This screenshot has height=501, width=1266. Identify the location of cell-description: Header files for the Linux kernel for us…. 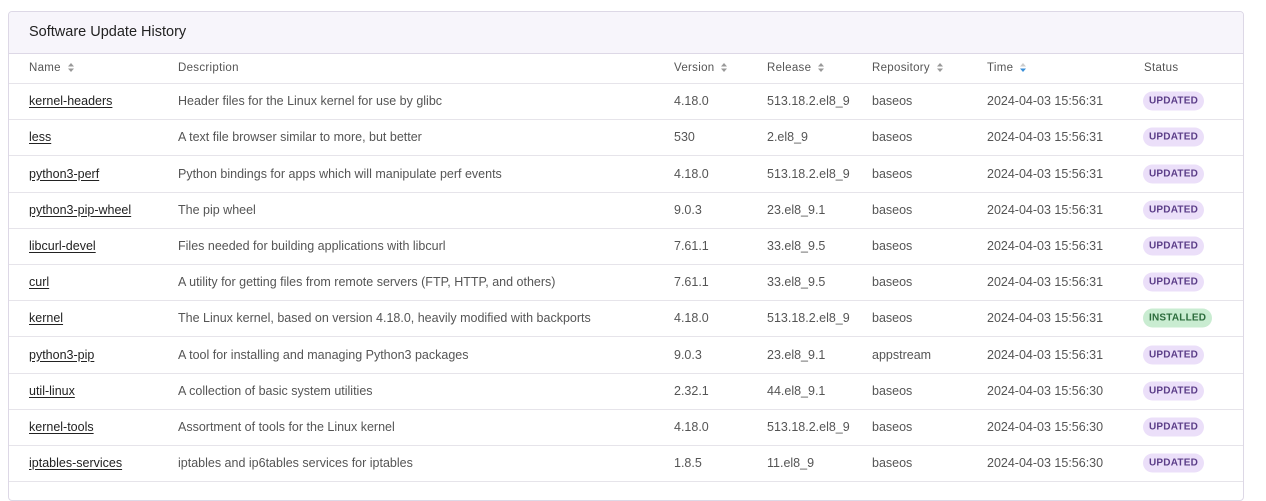
(310, 101).